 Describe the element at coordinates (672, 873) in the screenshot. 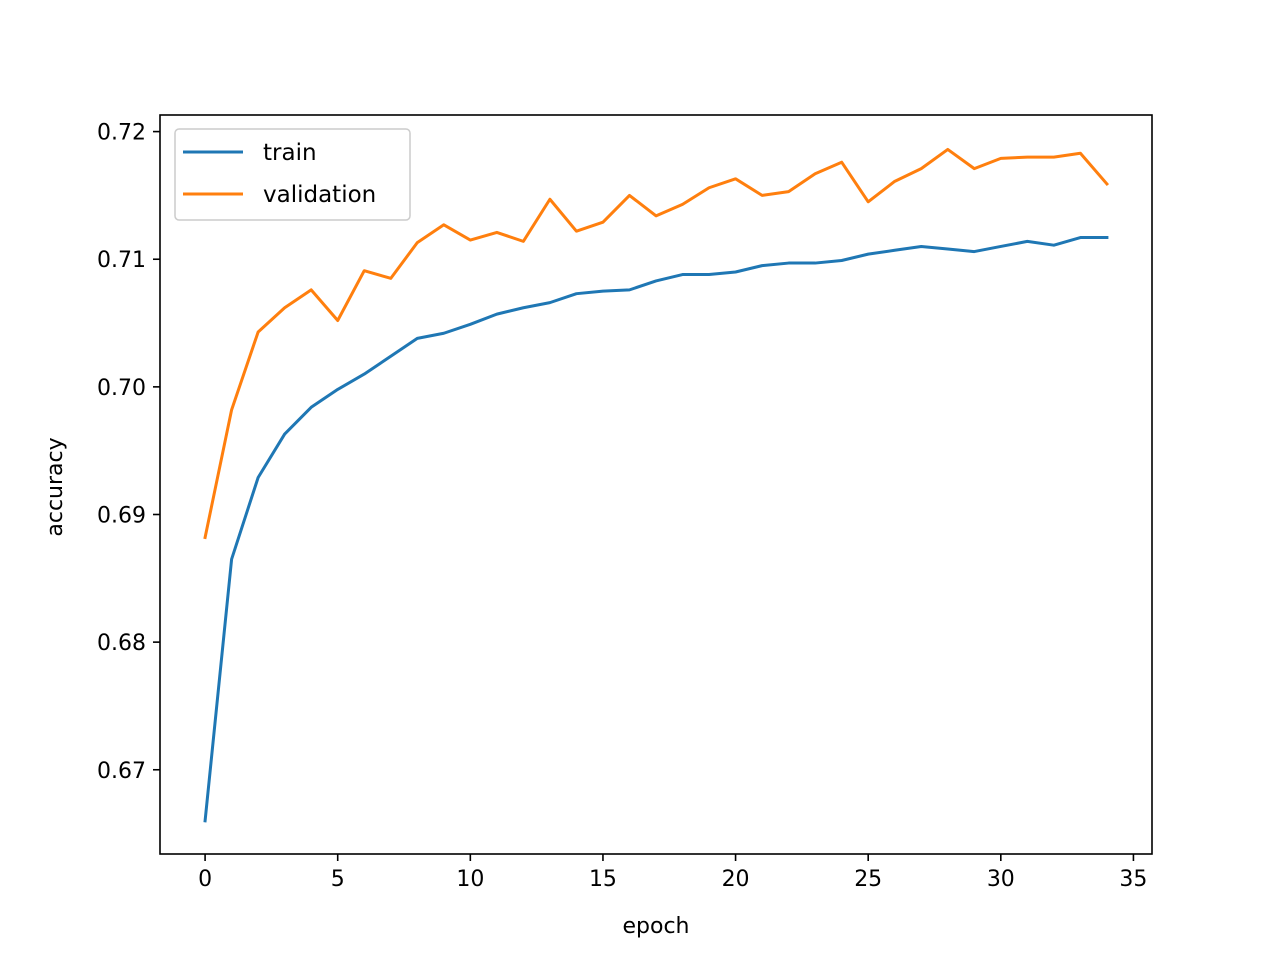

I see `x-axis-ticks: 0 5 10 15 20 25 30 35` at that location.